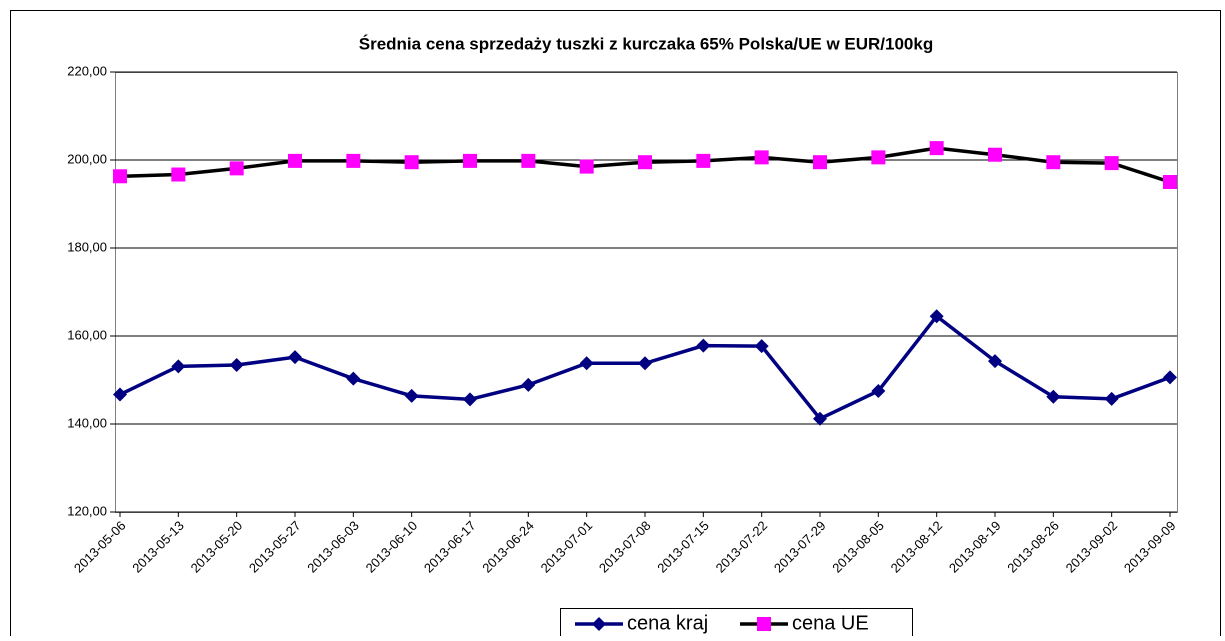 The height and width of the screenshot is (641, 1225). Describe the element at coordinates (667, 623) in the screenshot. I see `legend-label: cena kraj` at that location.